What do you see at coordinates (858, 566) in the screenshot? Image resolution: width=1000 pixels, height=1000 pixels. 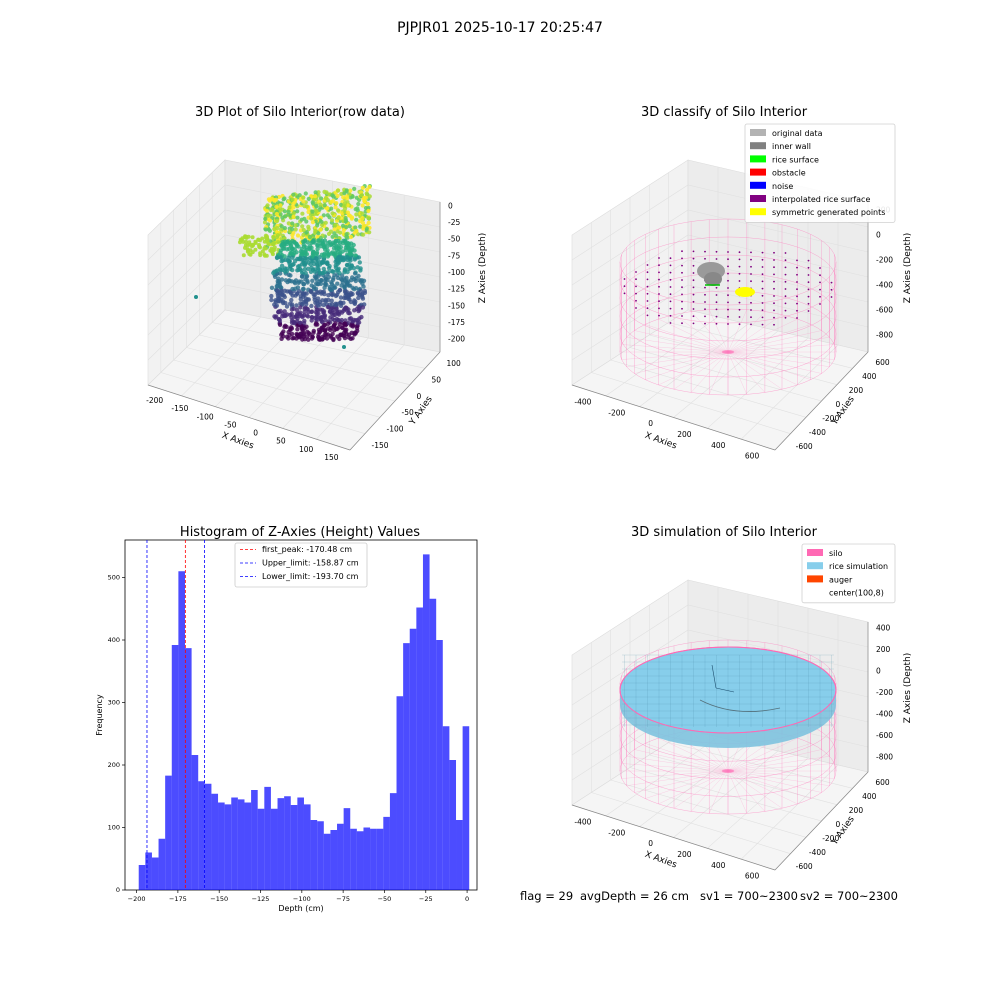 I see `sim-legend-label: rice simulation` at bounding box center [858, 566].